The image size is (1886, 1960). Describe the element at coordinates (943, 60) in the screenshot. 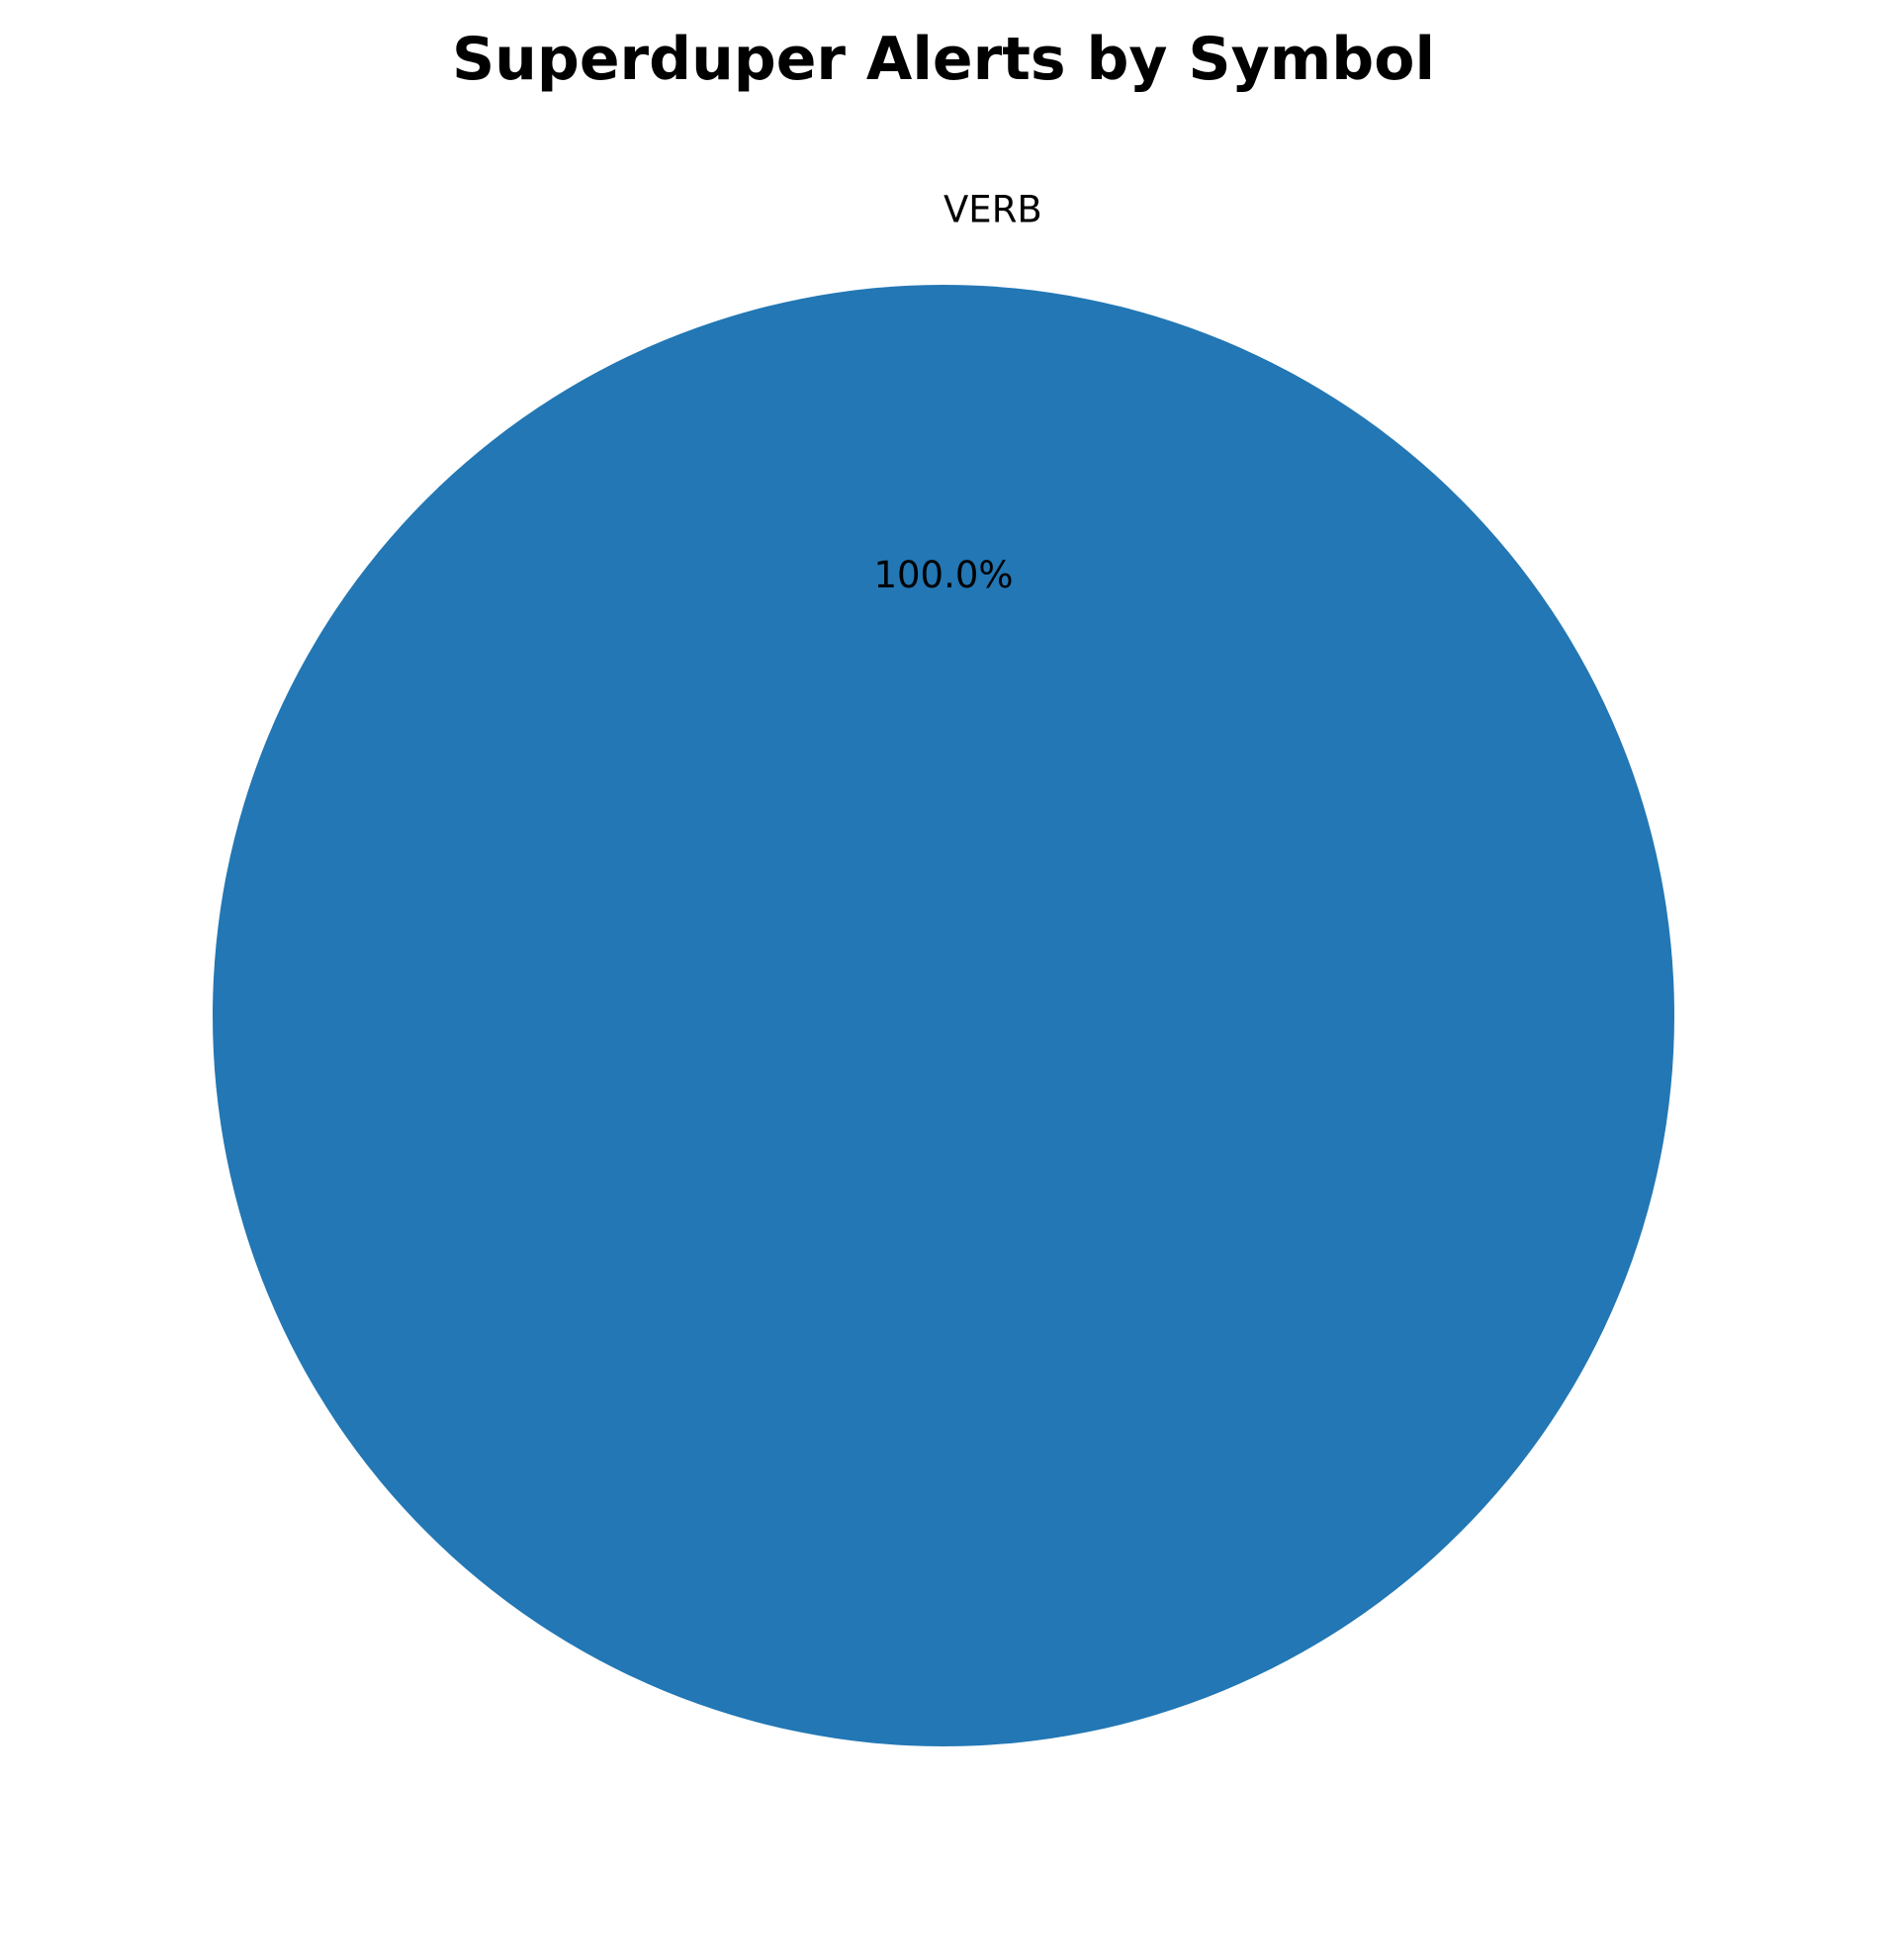

I see `chart-title: Superduper Alerts by Symbol` at that location.